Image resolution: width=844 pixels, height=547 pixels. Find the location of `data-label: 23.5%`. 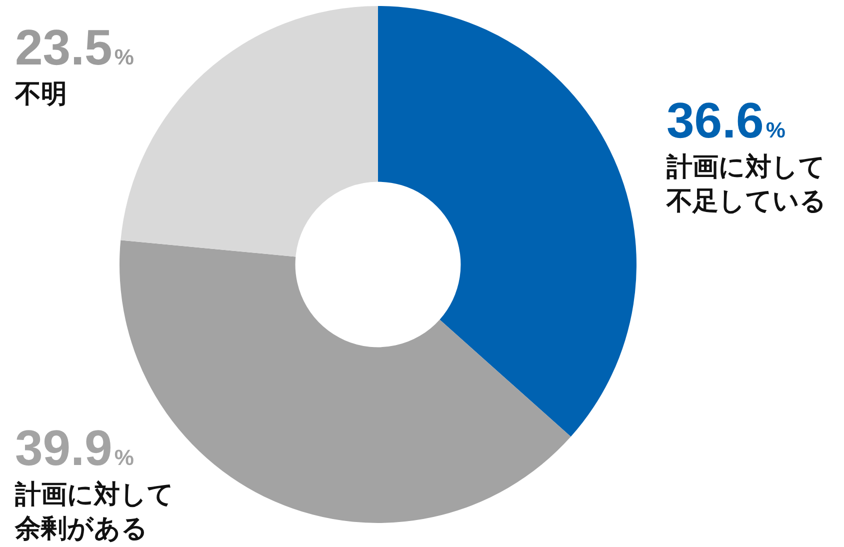

data-label: 23.5% is located at coordinates (74, 48).